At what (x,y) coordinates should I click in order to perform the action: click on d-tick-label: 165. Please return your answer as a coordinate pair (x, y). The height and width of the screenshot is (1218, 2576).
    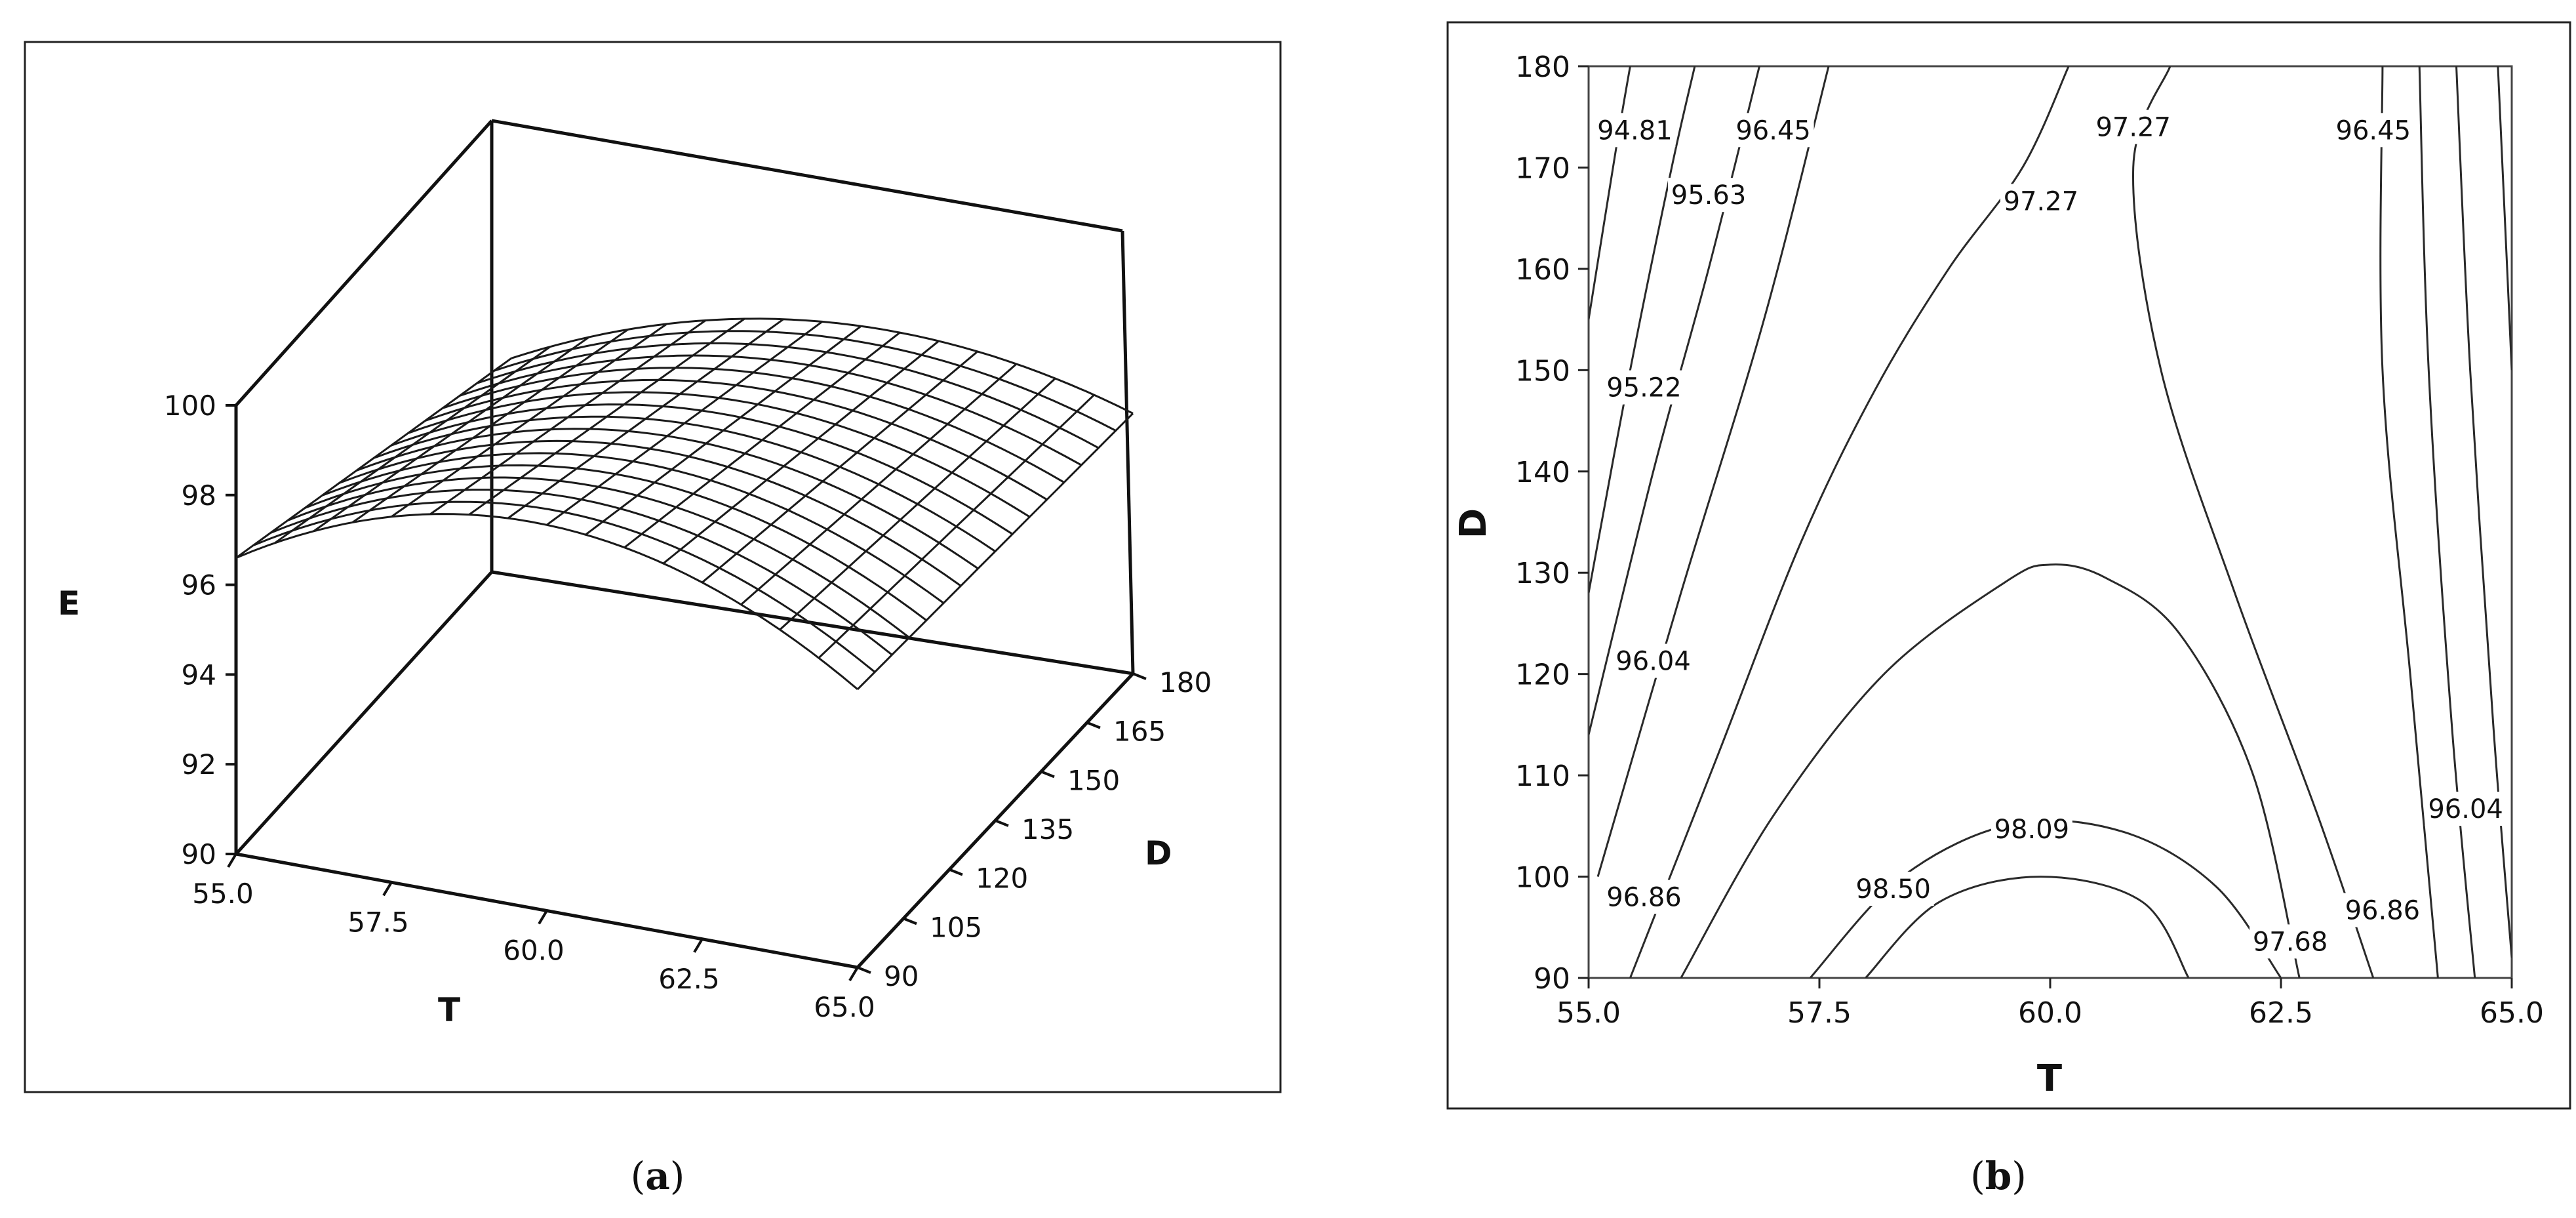
    Looking at the image, I should click on (1139, 732).